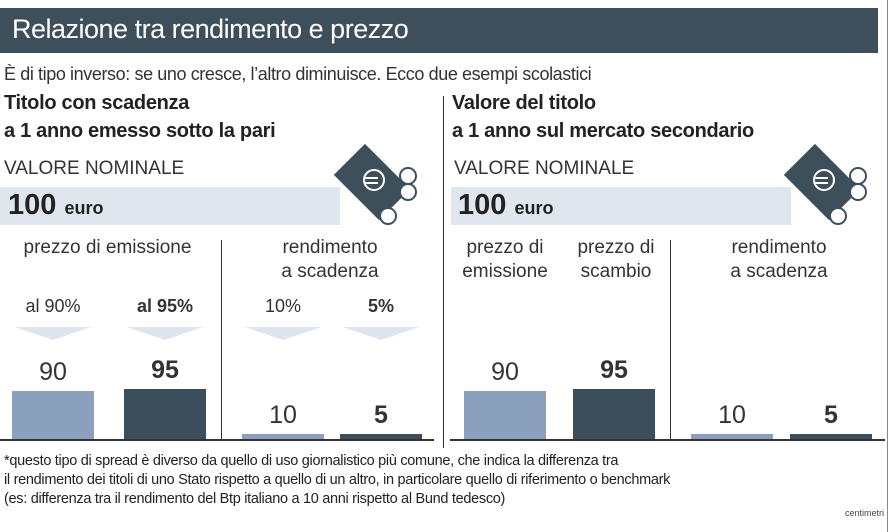  What do you see at coordinates (330, 260) in the screenshot?
I see `left-yield-label: rendimento a scadenza` at bounding box center [330, 260].